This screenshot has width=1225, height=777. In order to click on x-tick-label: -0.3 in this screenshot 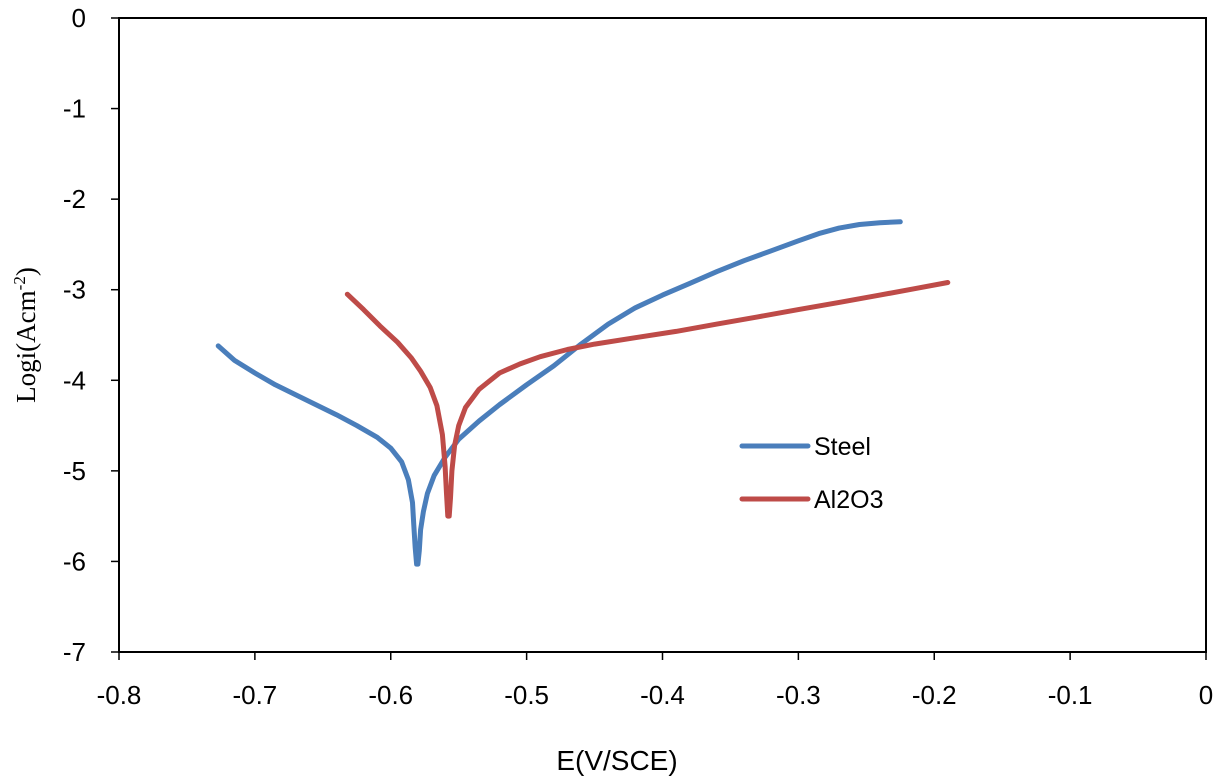, I will do `click(798, 695)`.